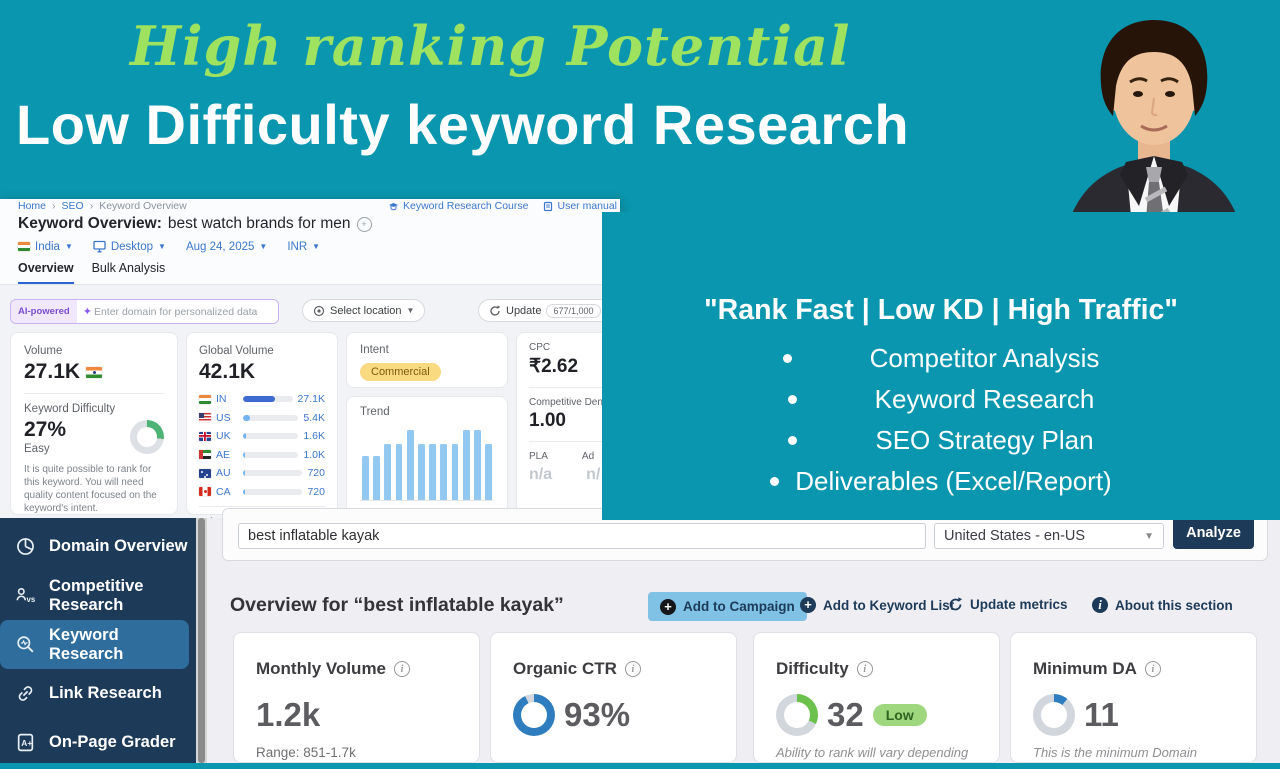 This screenshot has height=769, width=1280. Describe the element at coordinates (128, 268) in the screenshot. I see `tab-bulk-analysis: Bulk Analysis` at that location.